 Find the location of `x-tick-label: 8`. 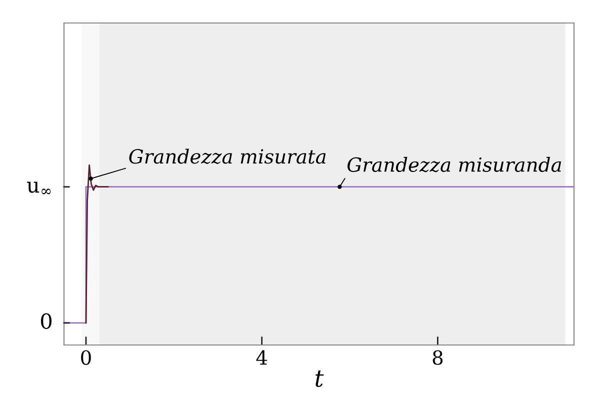

x-tick-label: 8 is located at coordinates (437, 357).